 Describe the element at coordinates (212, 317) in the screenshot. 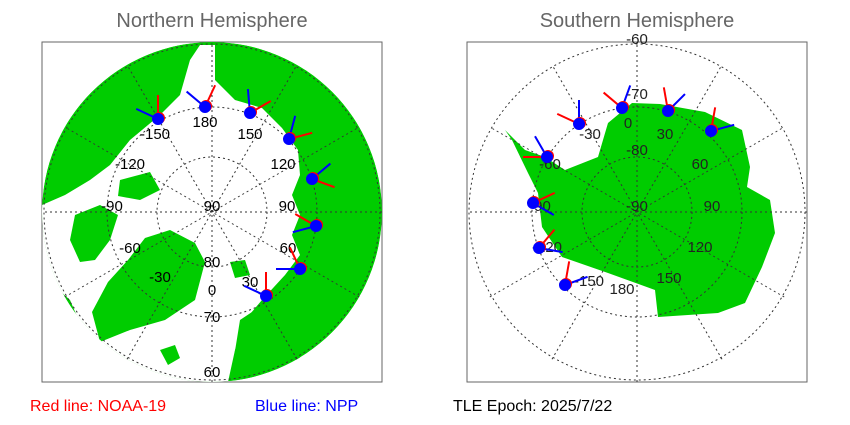

I see `grid-label: 70` at that location.